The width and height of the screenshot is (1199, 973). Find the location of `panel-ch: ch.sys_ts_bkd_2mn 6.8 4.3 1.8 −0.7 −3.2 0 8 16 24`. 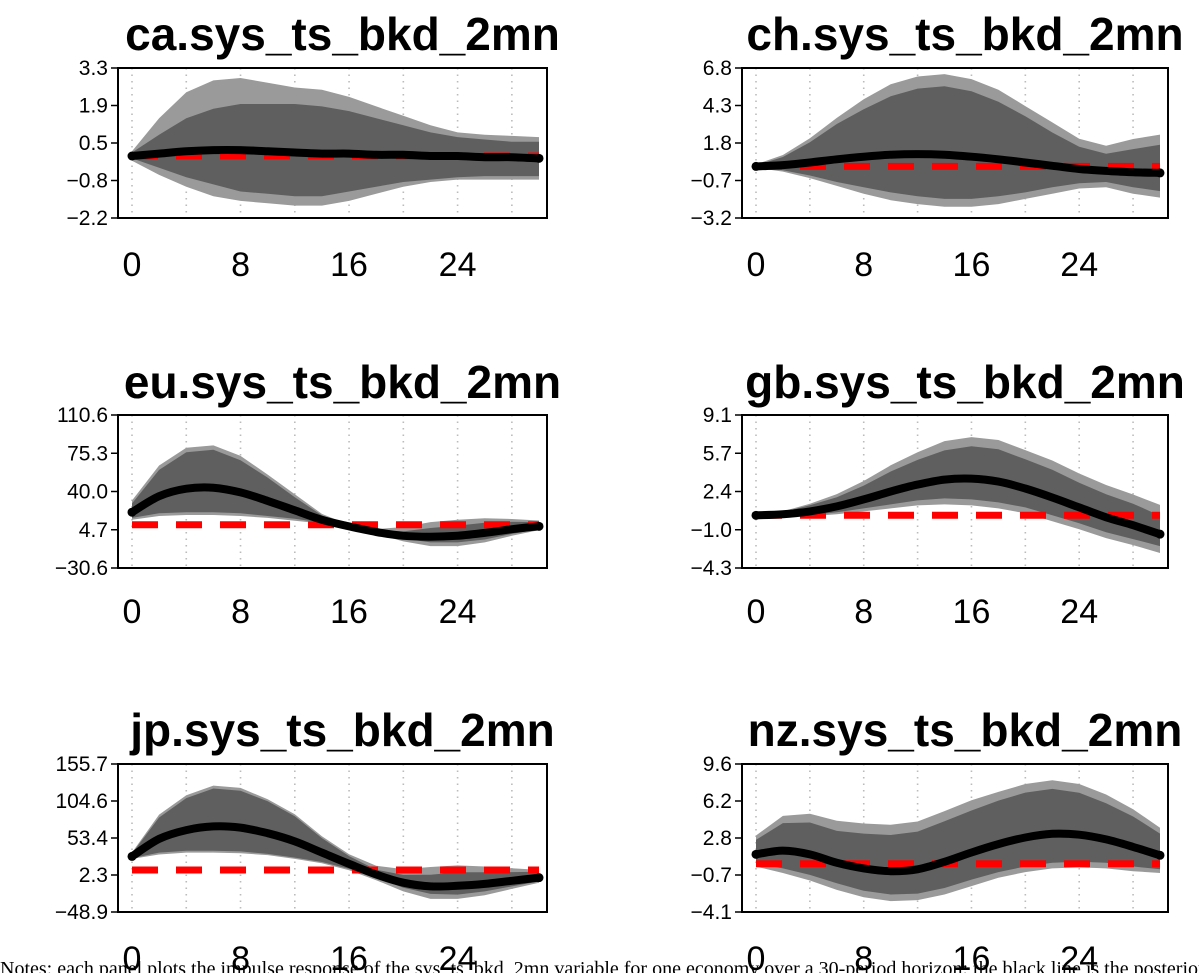

panel-ch: ch.sys_ts_bkd_2mn 6.8 4.3 1.8 −0.7 −3.2 0 8 16 24 is located at coordinates (937, 146).